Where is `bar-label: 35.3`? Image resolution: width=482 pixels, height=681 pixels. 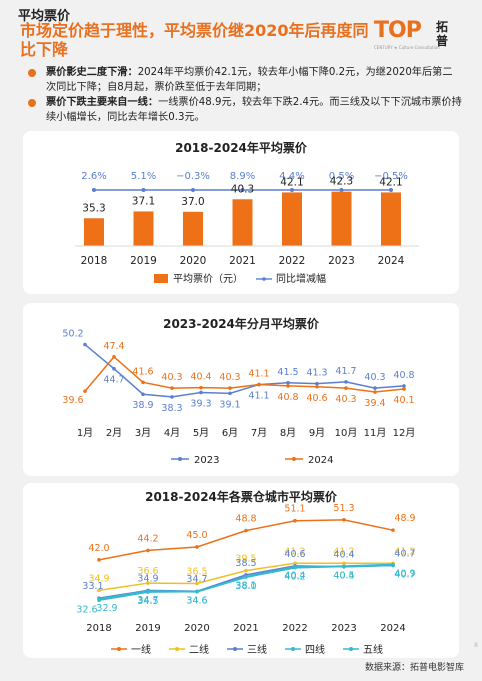
bar-label: 35.3 is located at coordinates (93, 208).